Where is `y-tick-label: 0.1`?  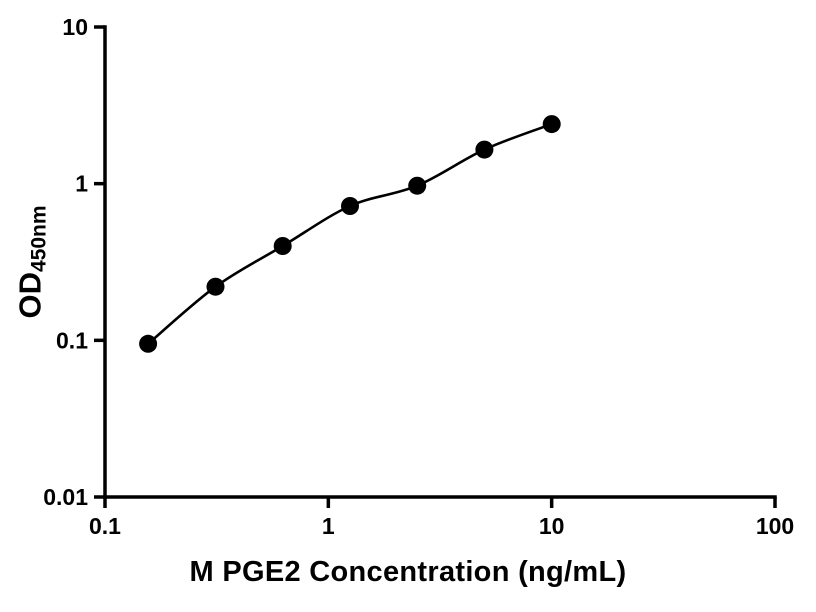 y-tick-label: 0.1 is located at coordinates (72, 340).